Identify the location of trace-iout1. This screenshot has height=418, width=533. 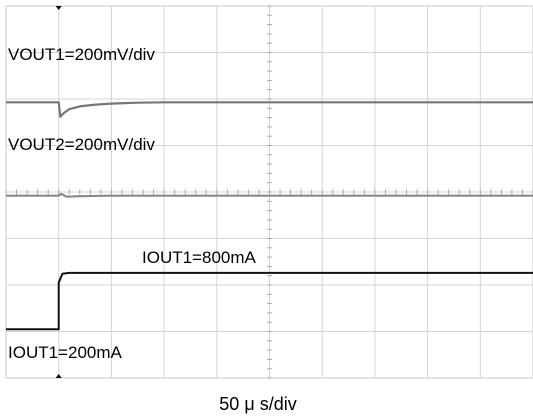
(269, 301).